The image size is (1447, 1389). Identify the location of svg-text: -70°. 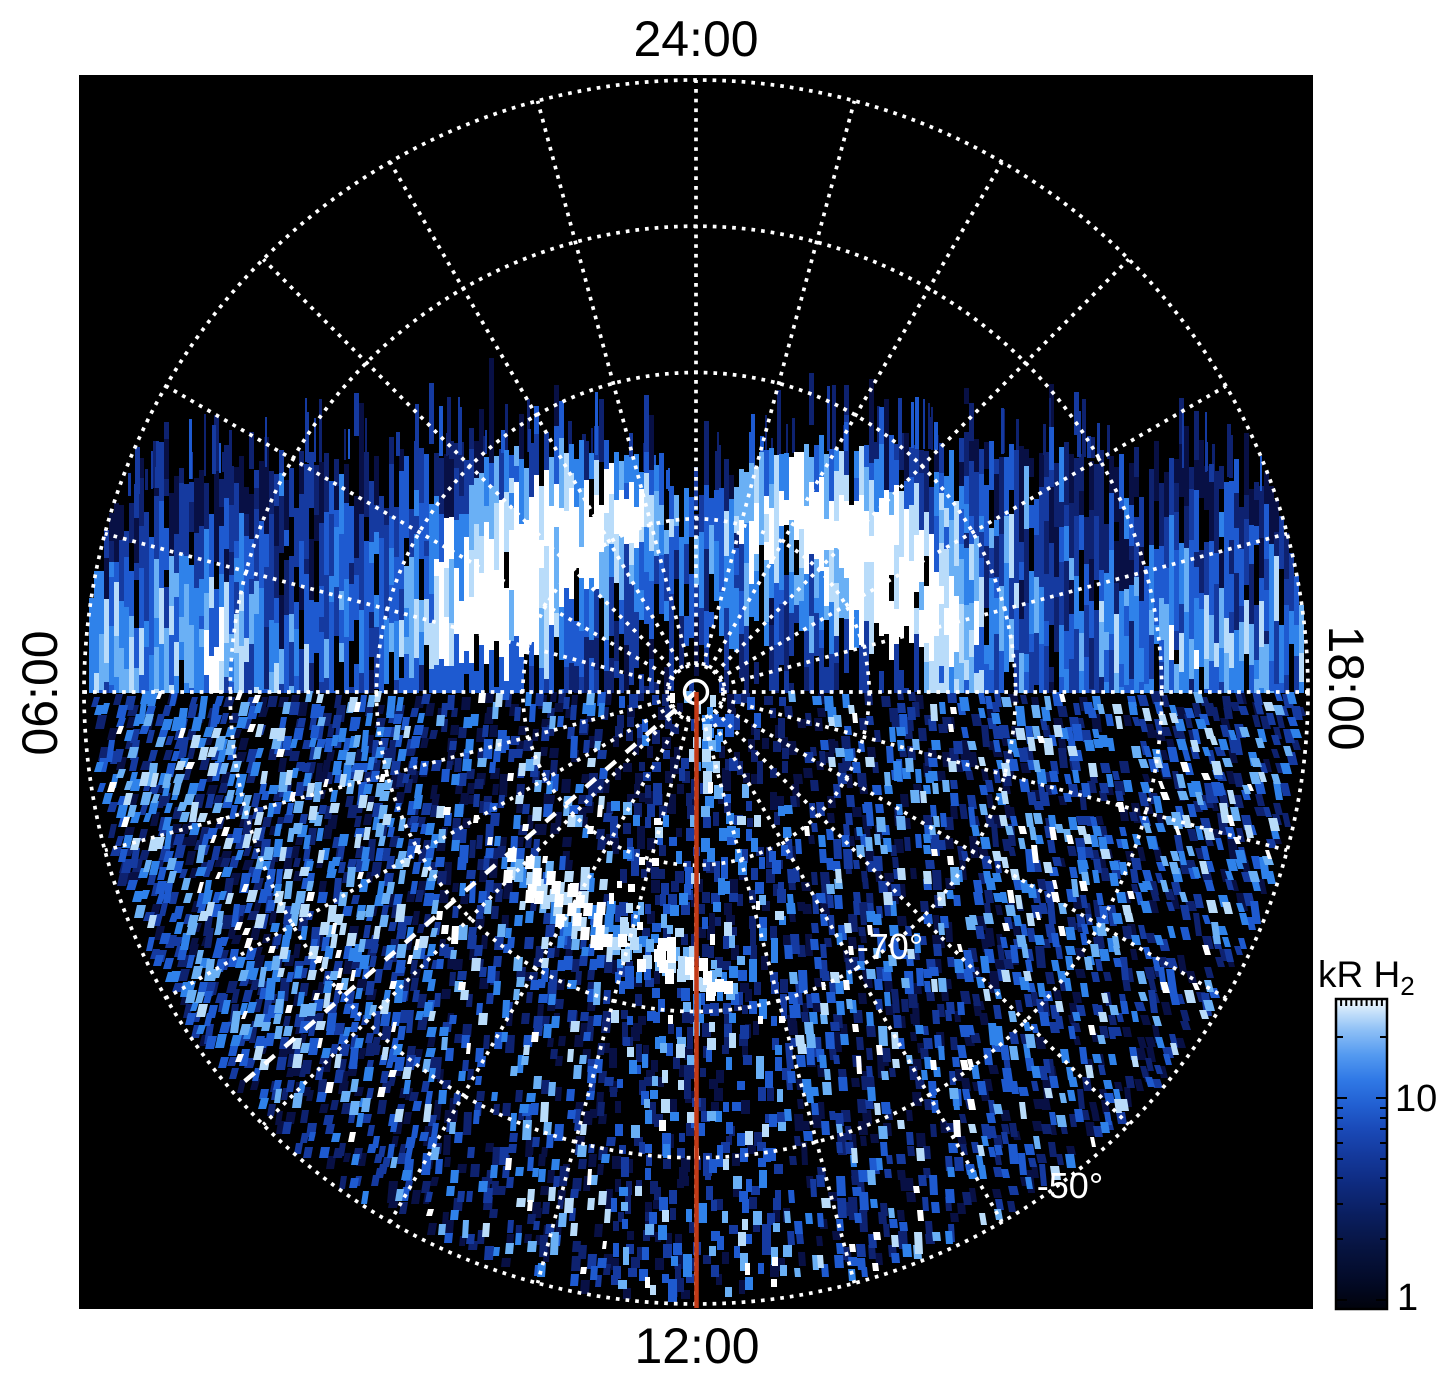
(890, 946).